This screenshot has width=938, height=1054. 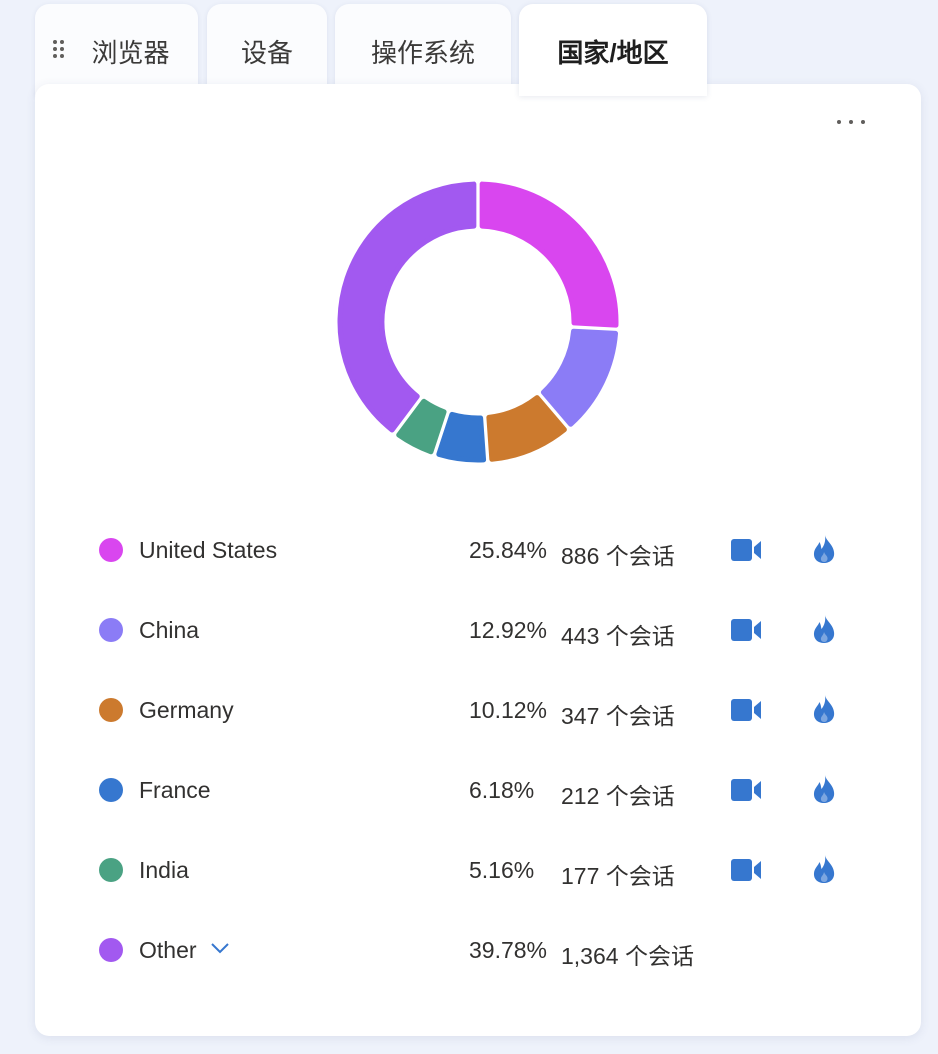 What do you see at coordinates (579, 377) in the screenshot?
I see `donut-slice-china` at bounding box center [579, 377].